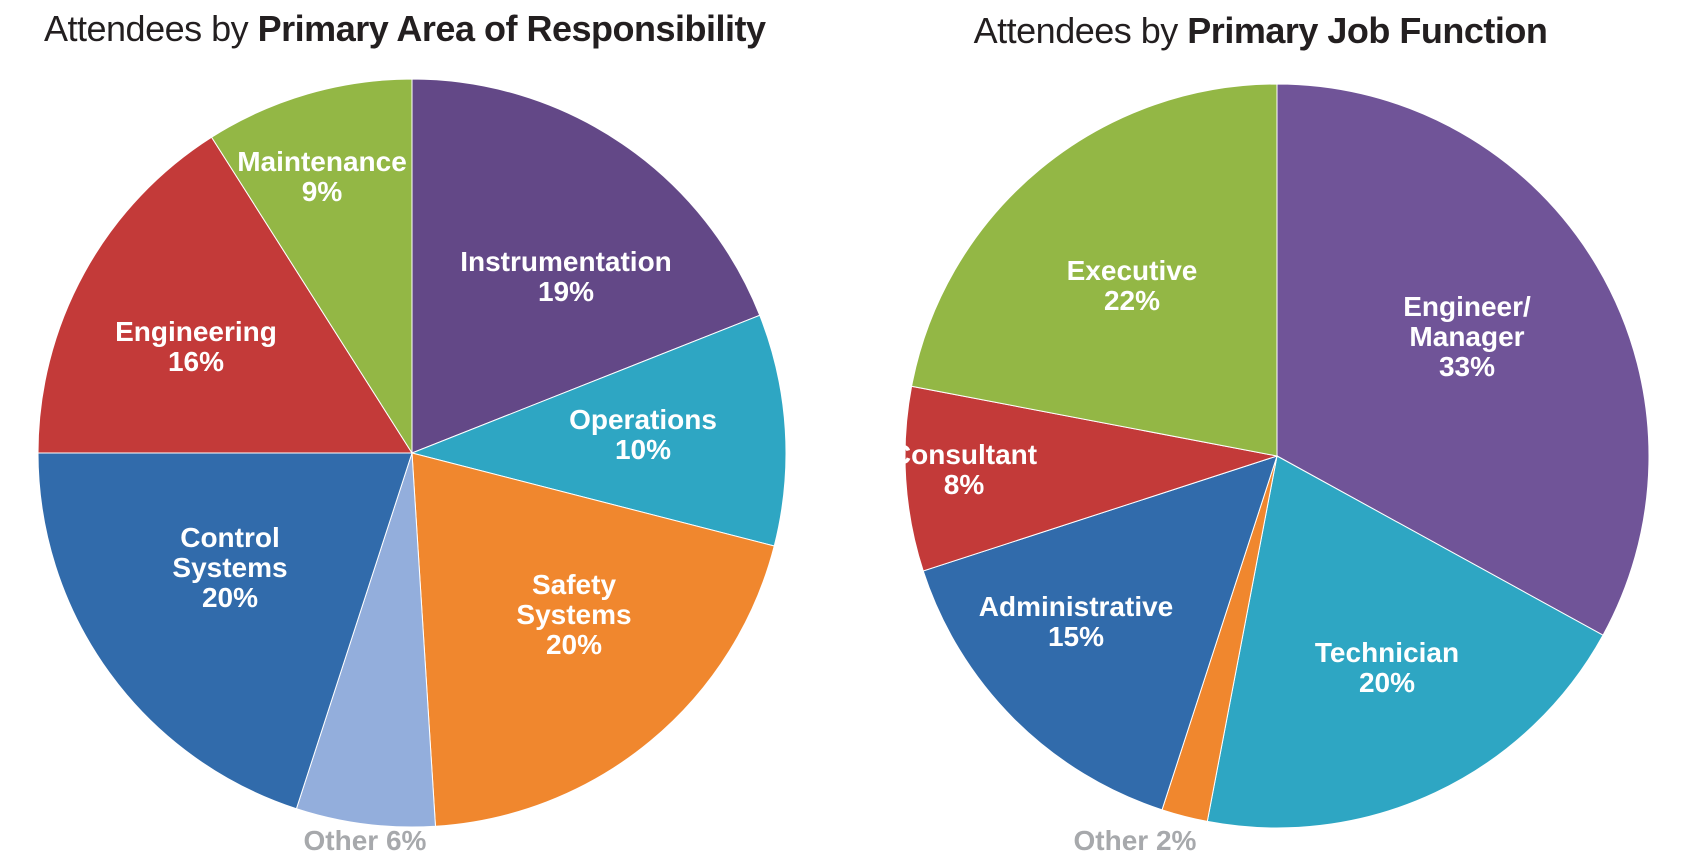 The height and width of the screenshot is (858, 1681). What do you see at coordinates (566, 276) in the screenshot?
I see `pie-label-instrumentation: Instrumentation 19%` at bounding box center [566, 276].